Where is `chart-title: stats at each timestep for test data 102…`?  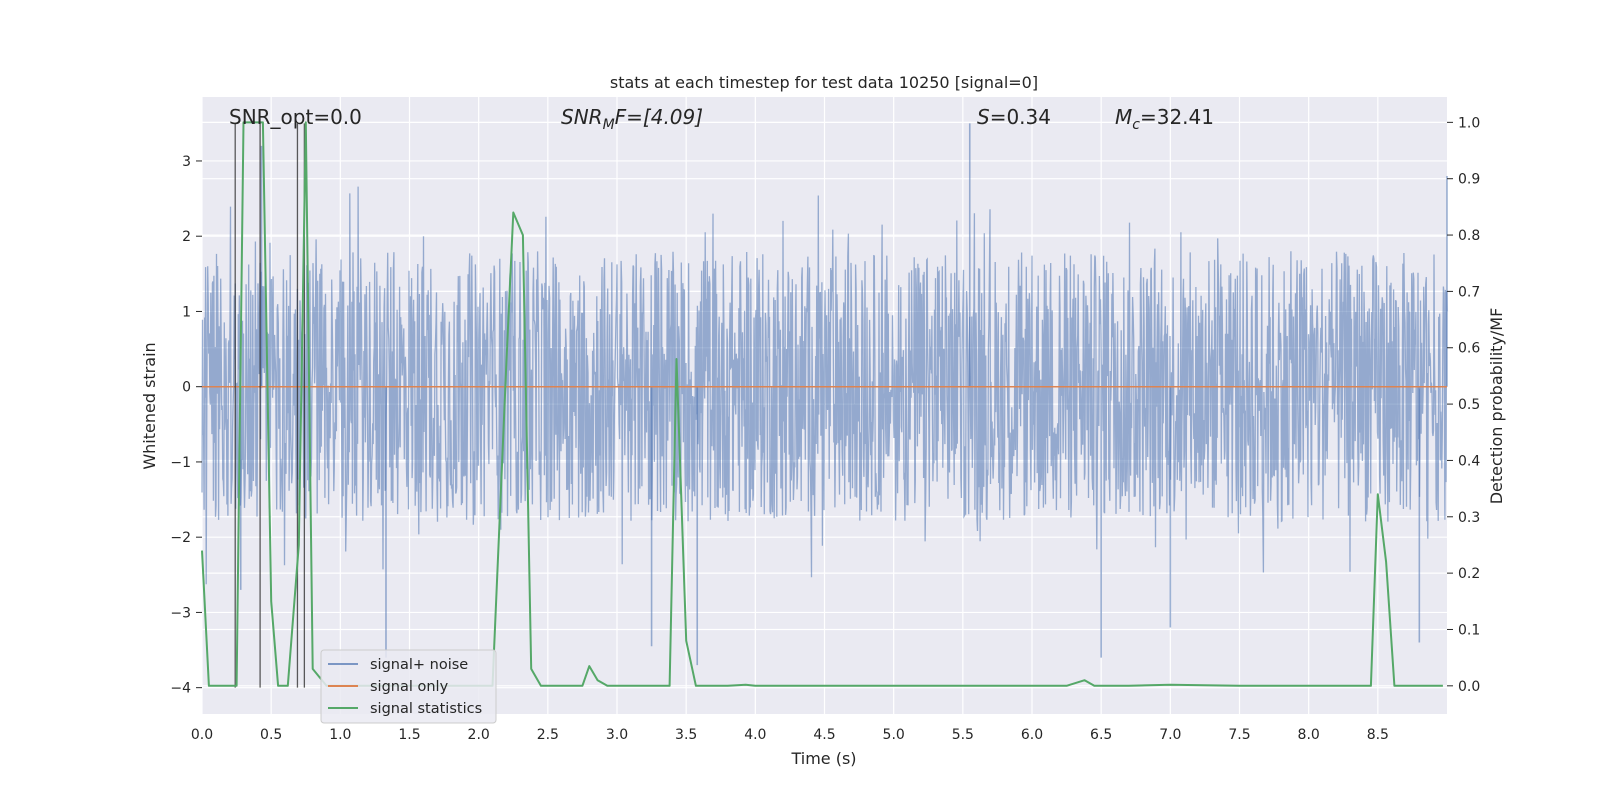
chart-title: stats at each timestep for test data 102… is located at coordinates (824, 82).